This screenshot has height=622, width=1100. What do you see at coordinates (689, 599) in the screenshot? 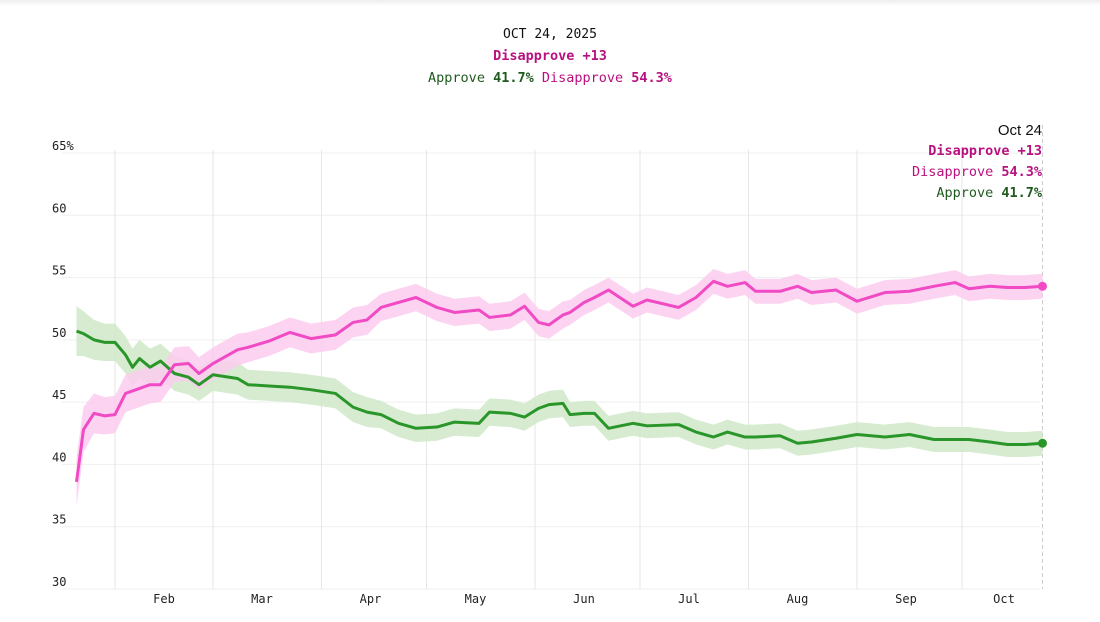
I see `x-tick-label: Jul` at bounding box center [689, 599].